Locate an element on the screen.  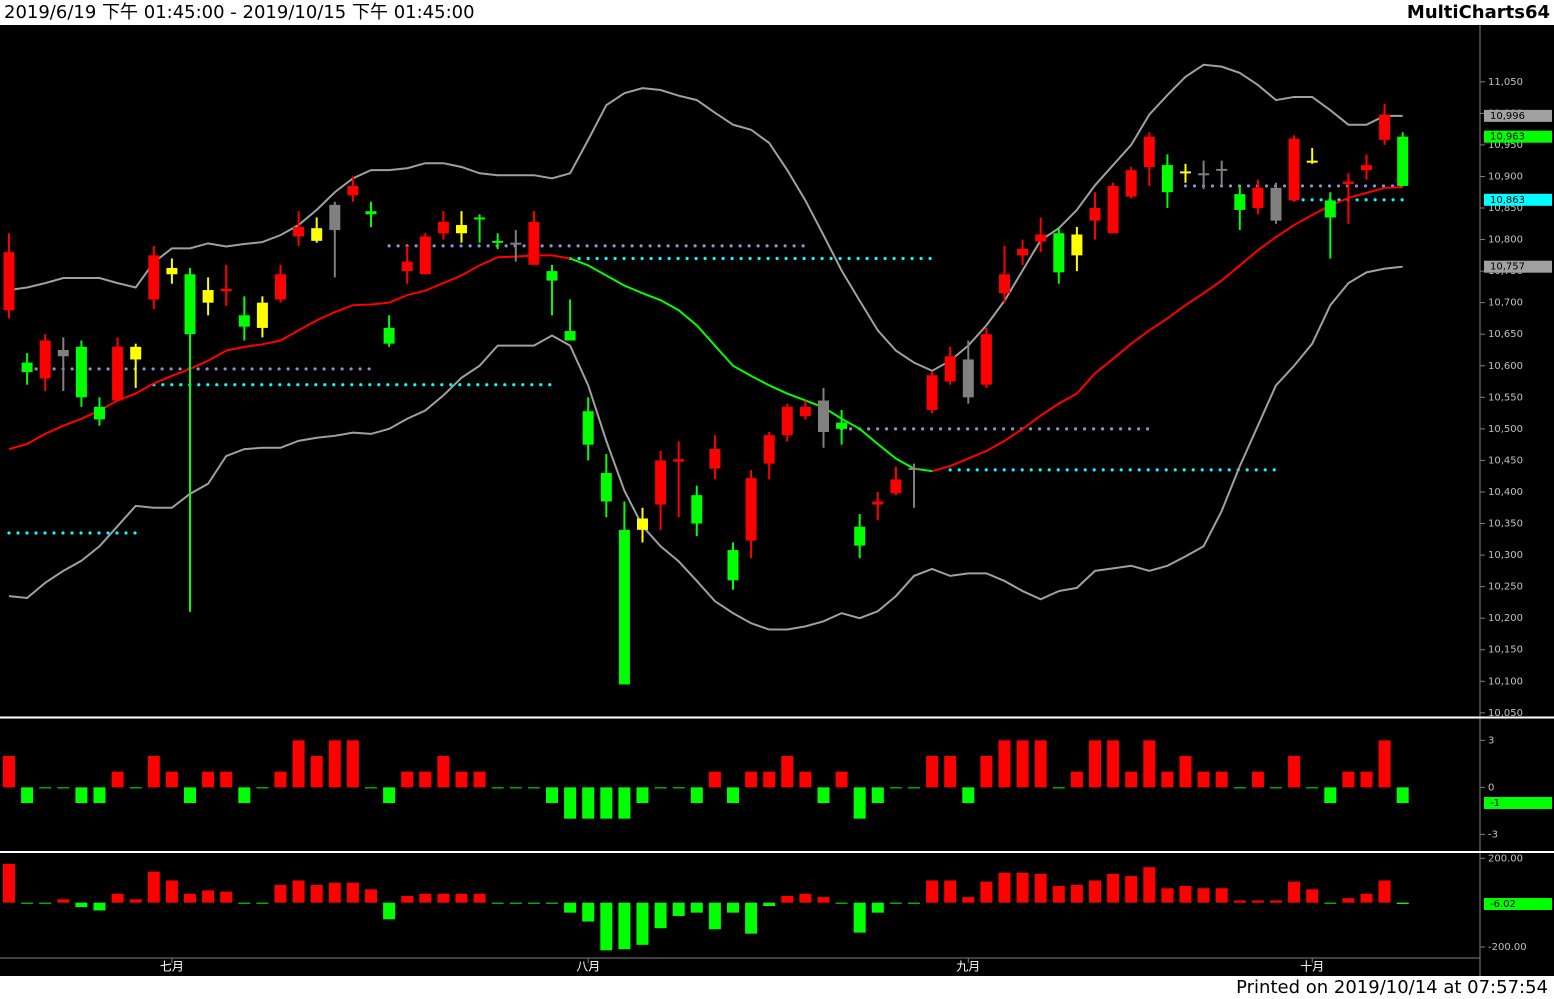
y-tick-label: 11,050 is located at coordinates (1505, 82).